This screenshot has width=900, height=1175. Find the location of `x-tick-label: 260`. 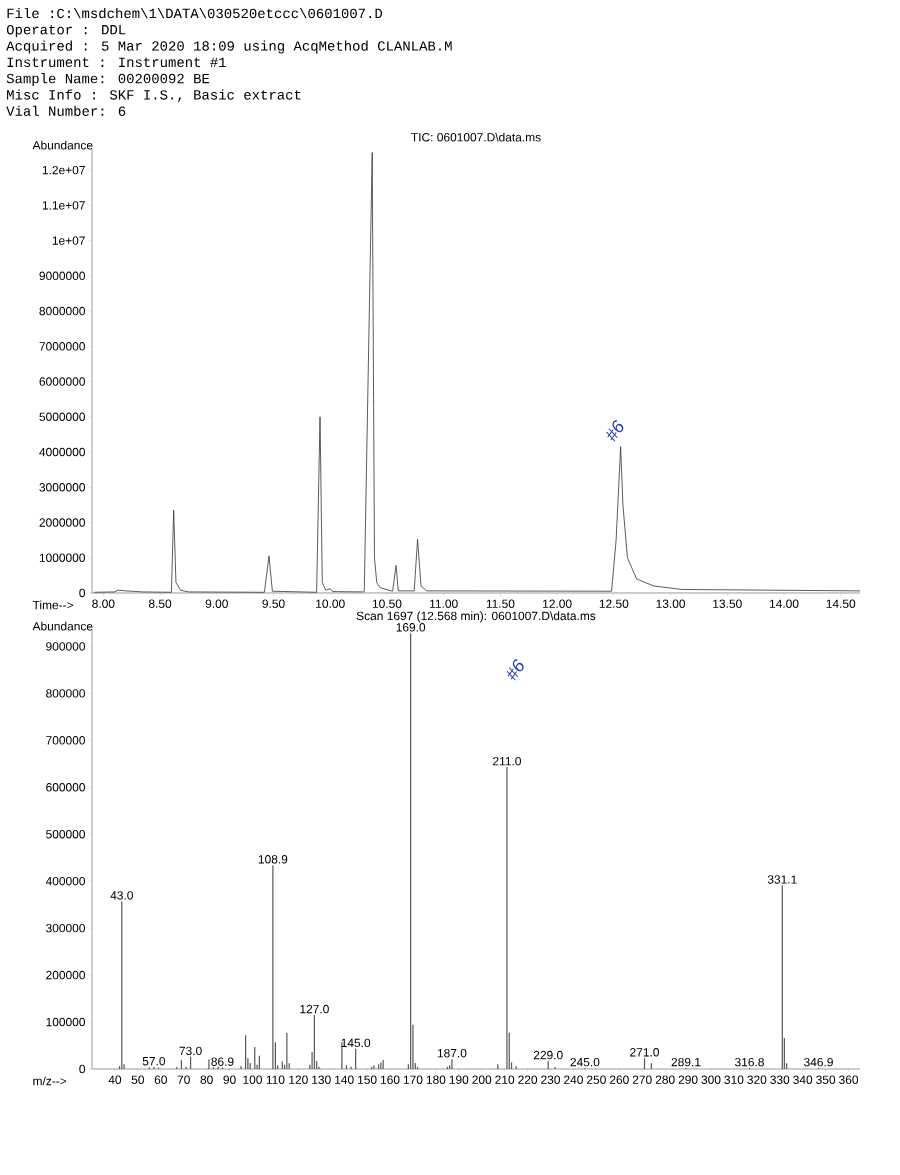

x-tick-label: 260 is located at coordinates (619, 1079).